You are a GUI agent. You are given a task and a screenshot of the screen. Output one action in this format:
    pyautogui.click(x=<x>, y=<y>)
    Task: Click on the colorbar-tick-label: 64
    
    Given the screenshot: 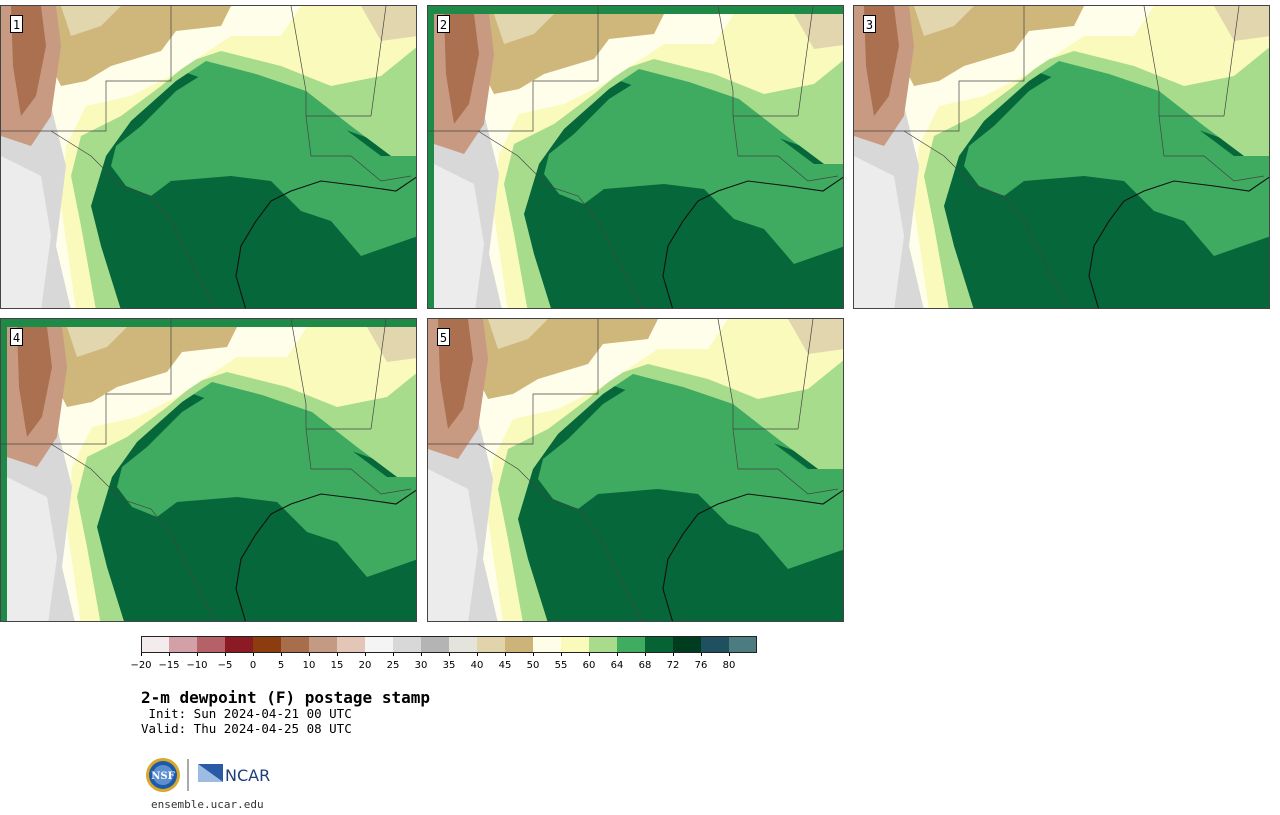 What is the action you would take?
    pyautogui.click(x=617, y=665)
    